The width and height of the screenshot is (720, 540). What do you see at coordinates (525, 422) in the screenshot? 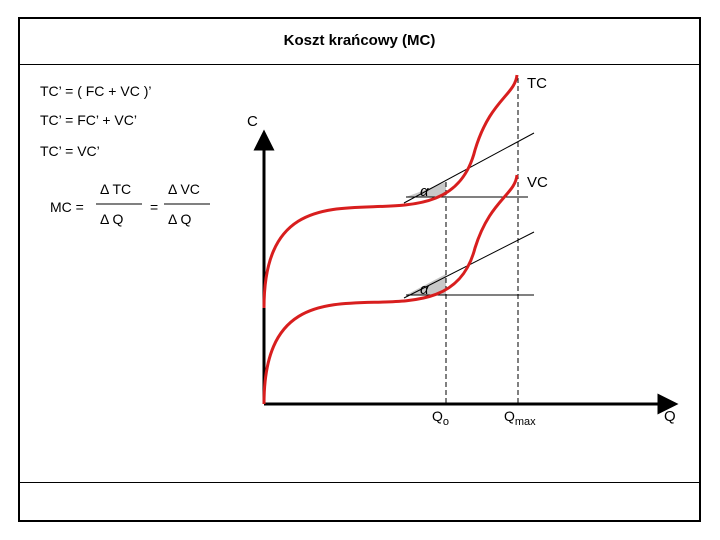
I see `qmax-label-sub: max` at bounding box center [525, 422].